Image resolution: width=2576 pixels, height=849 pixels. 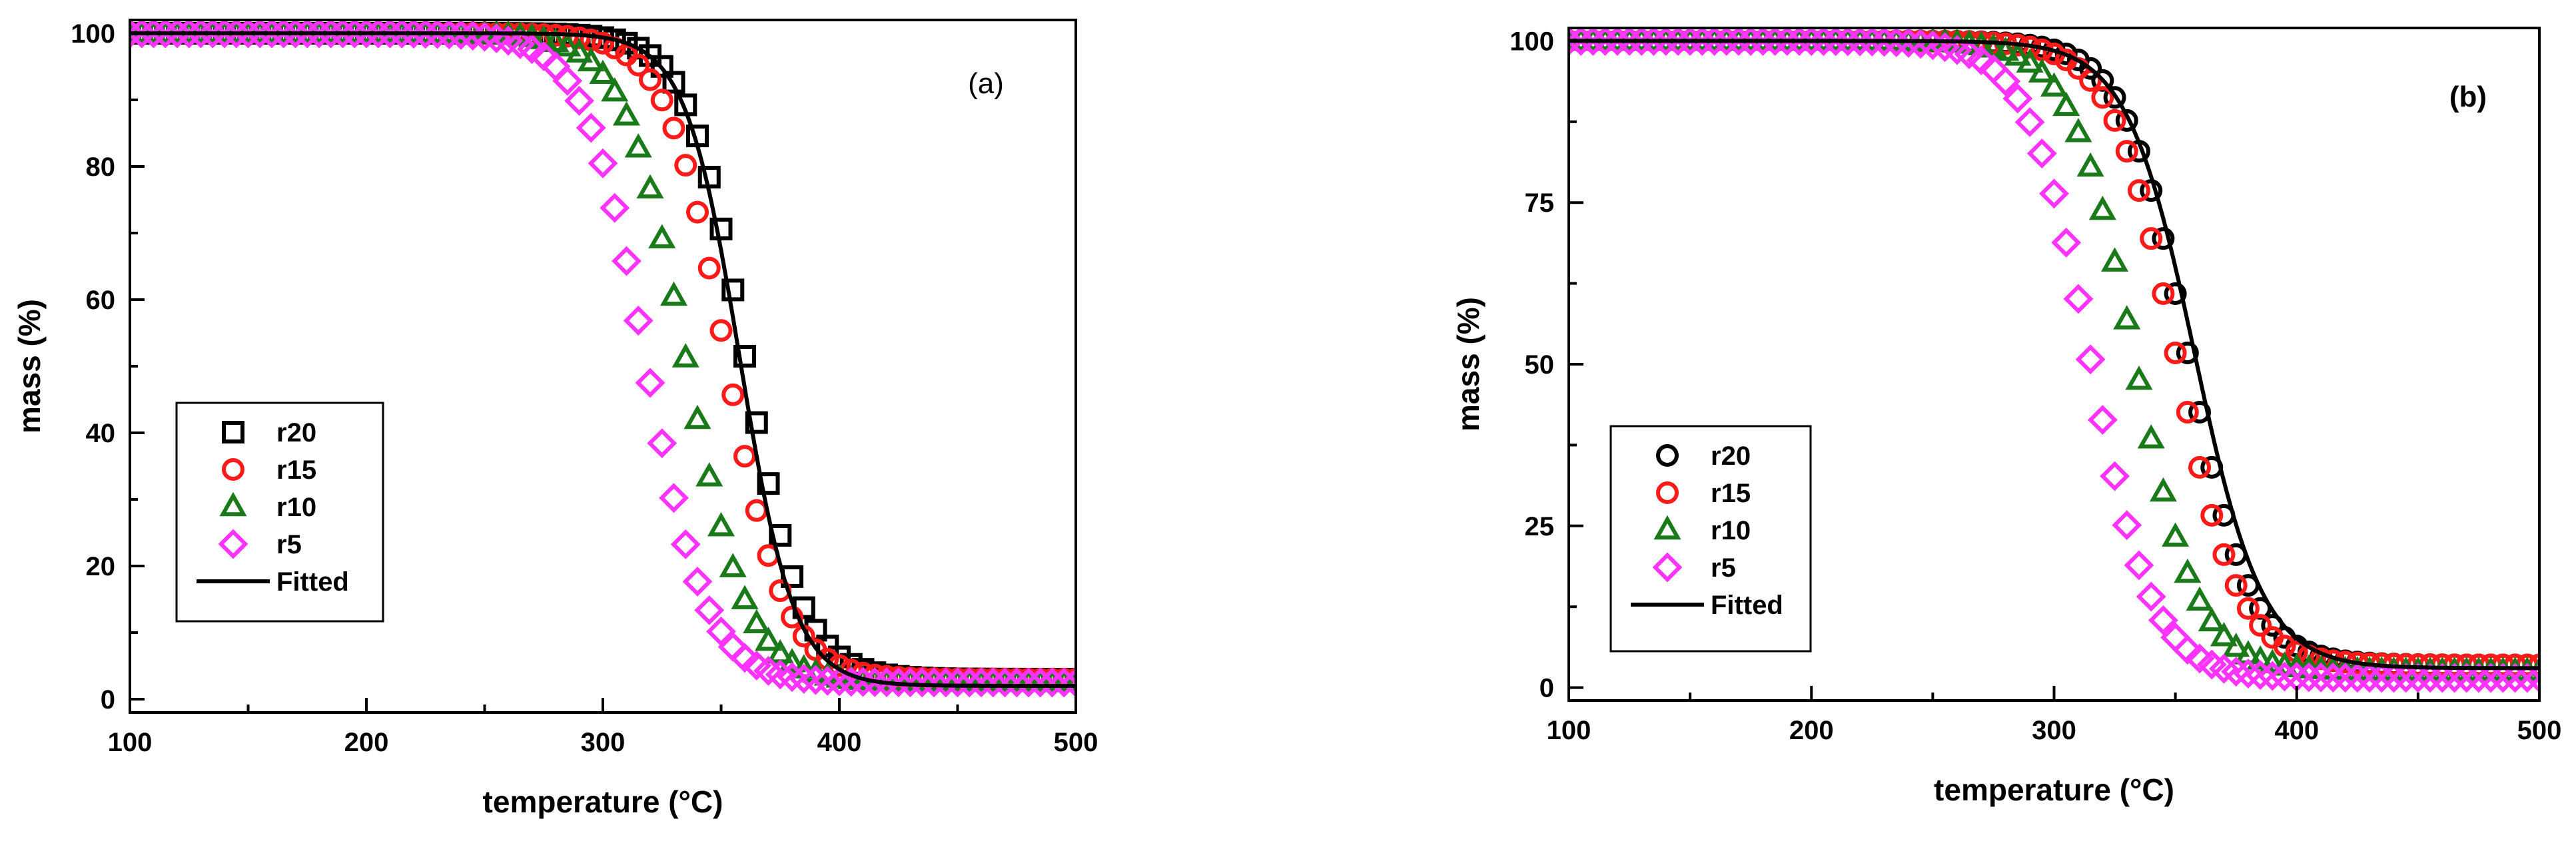 What do you see at coordinates (131, 742) in the screenshot?
I see `x-tick-label: 100` at bounding box center [131, 742].